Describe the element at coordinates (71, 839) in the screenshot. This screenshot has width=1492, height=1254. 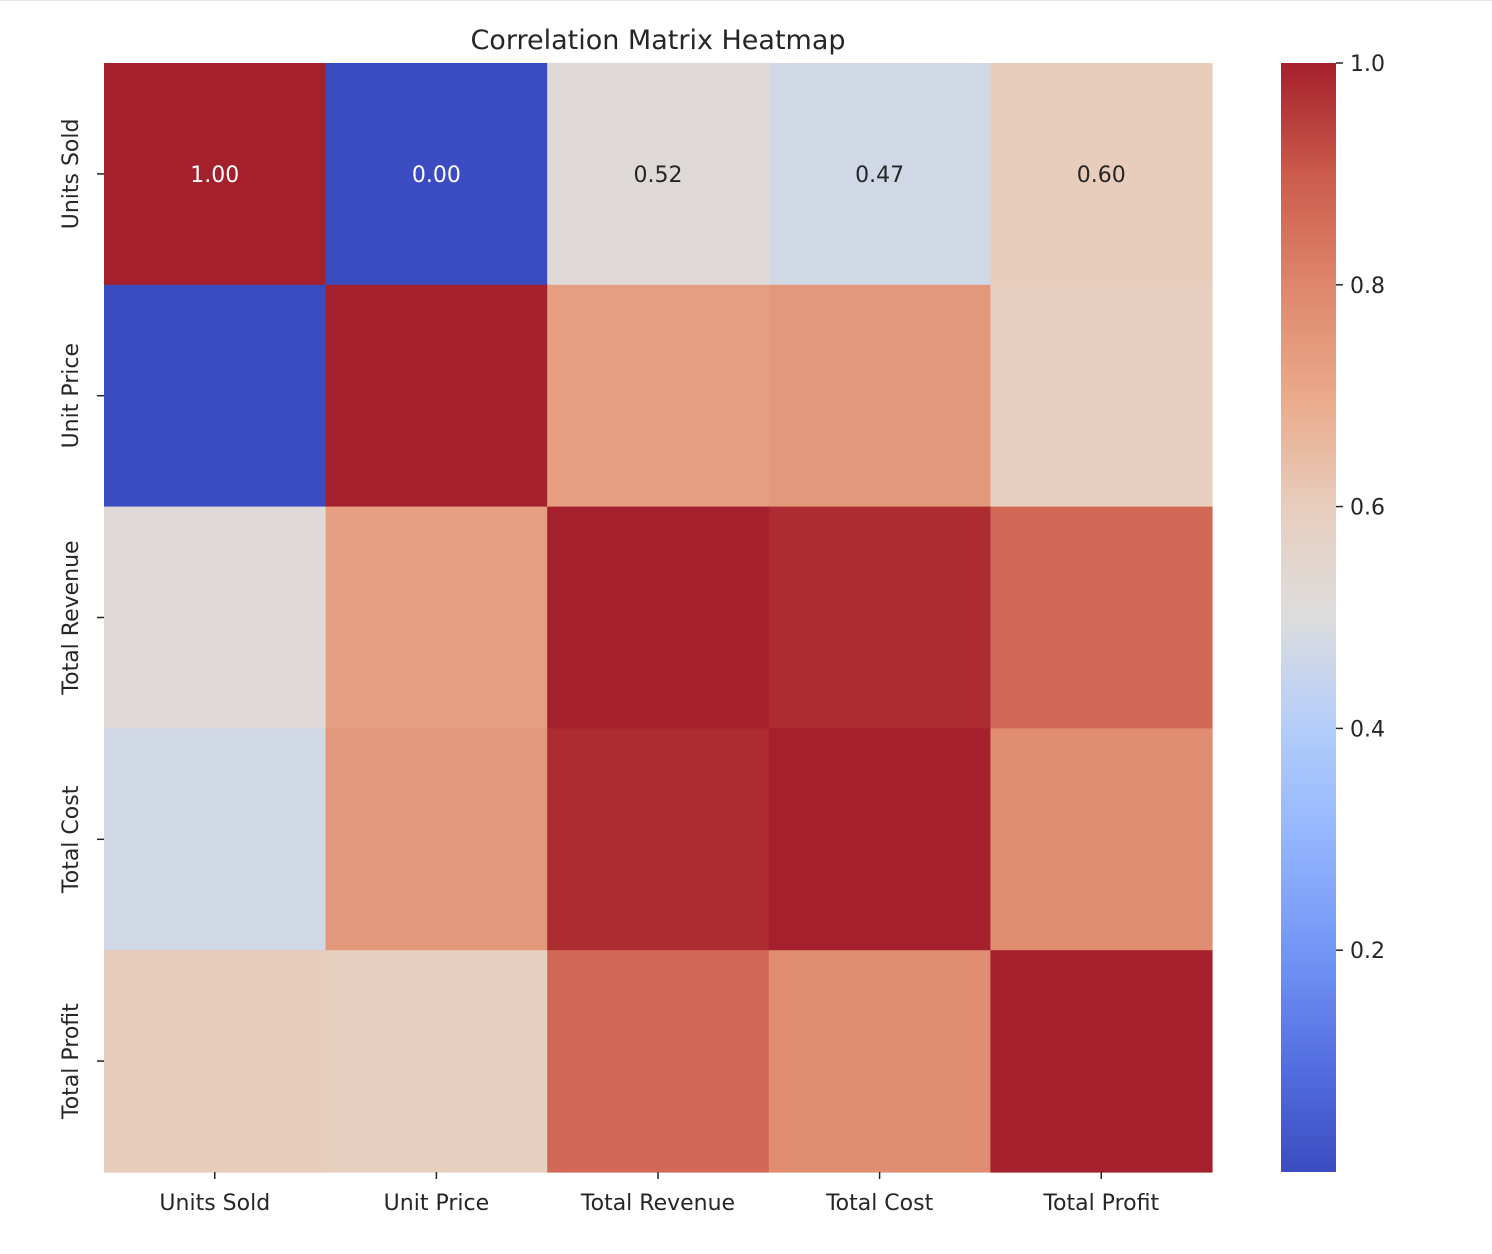
I see `y-tick-label: Total Cost` at that location.